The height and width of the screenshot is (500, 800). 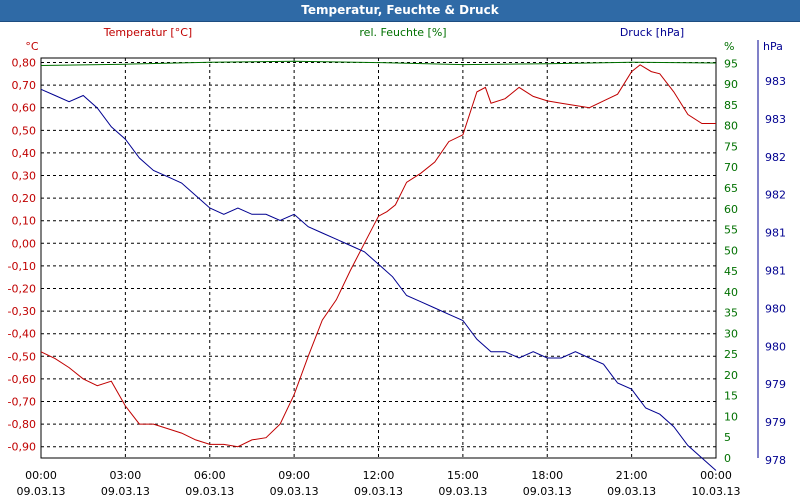 I want to click on humidity-tick-label: 50, so click(x=731, y=250).